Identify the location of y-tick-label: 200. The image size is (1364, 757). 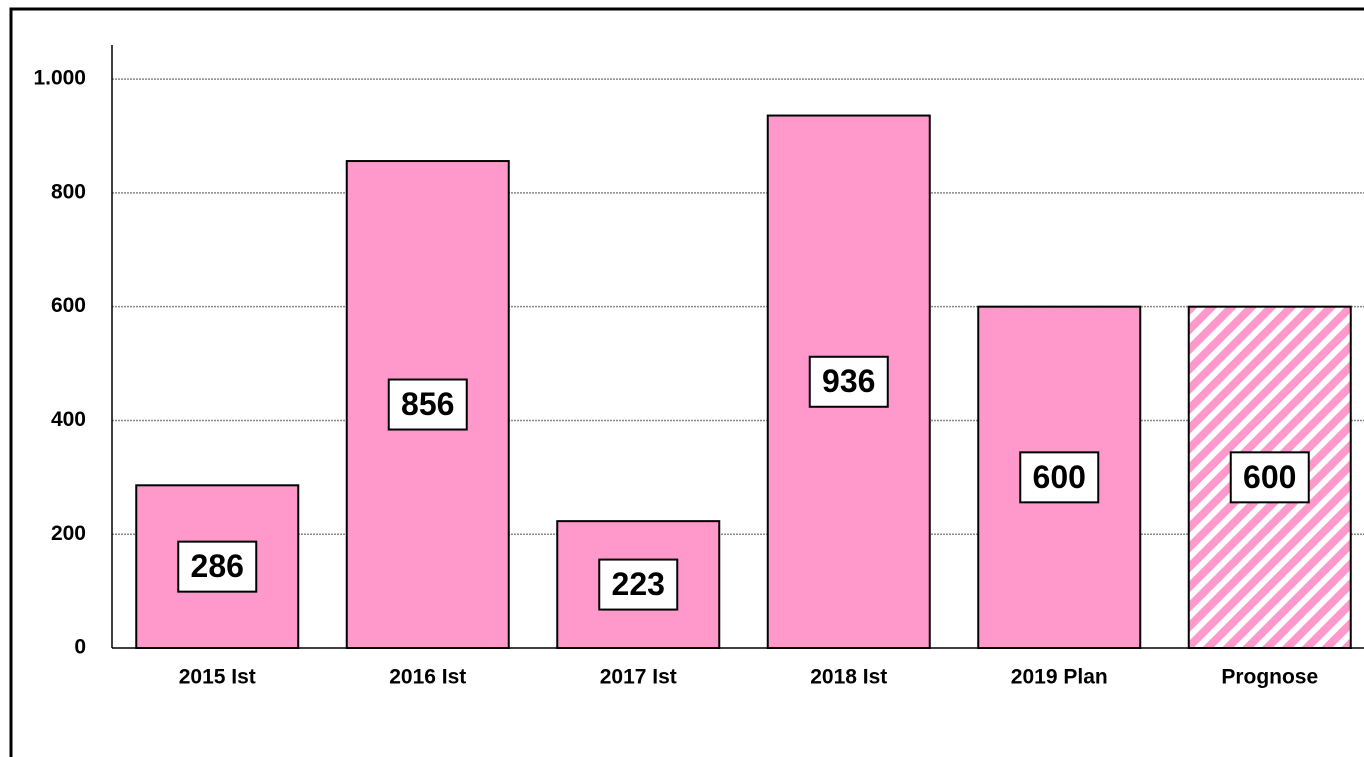
(68, 533).